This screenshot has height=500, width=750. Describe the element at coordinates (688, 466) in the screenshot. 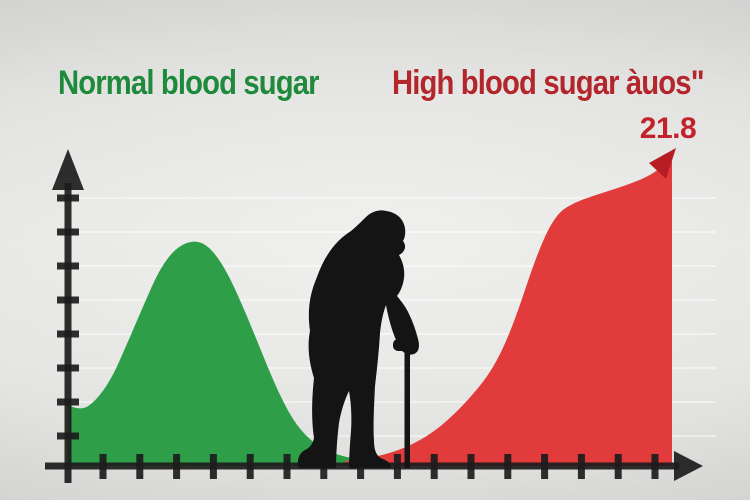

I see `x-axis-arrowhead-icon` at that location.